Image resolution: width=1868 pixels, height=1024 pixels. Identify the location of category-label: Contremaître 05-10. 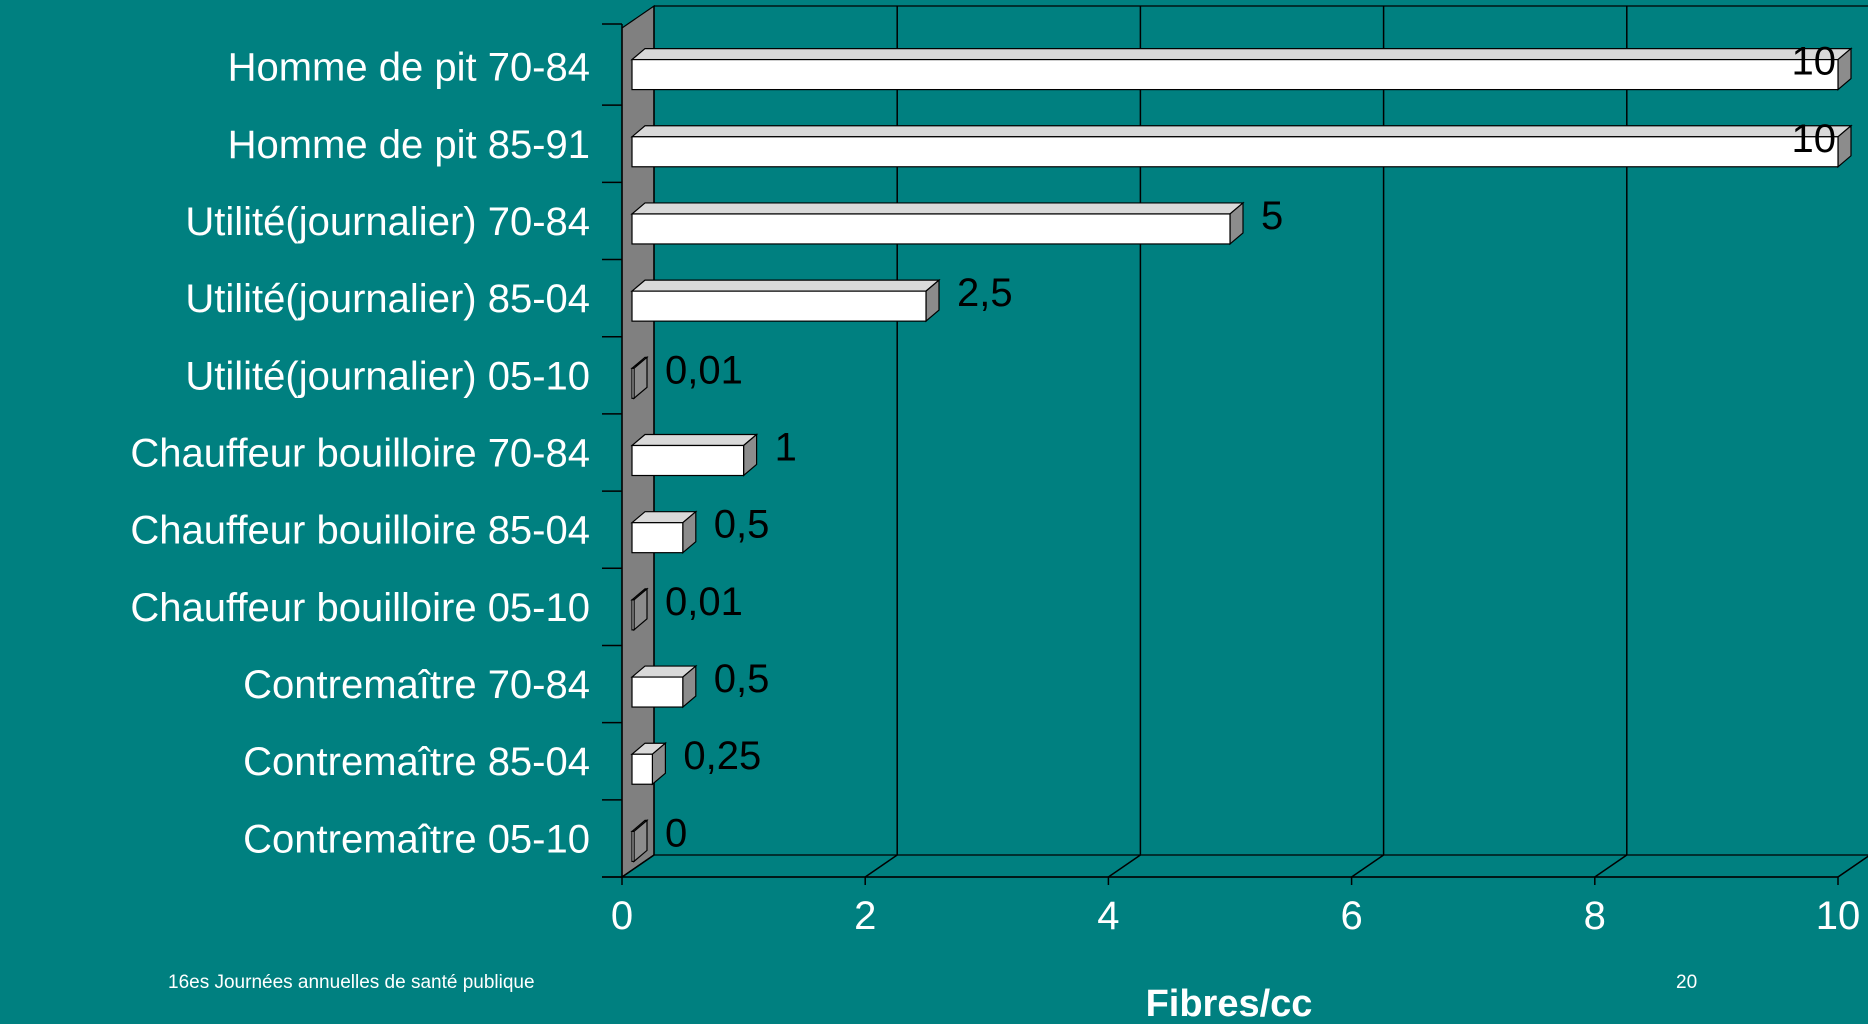
(416, 839).